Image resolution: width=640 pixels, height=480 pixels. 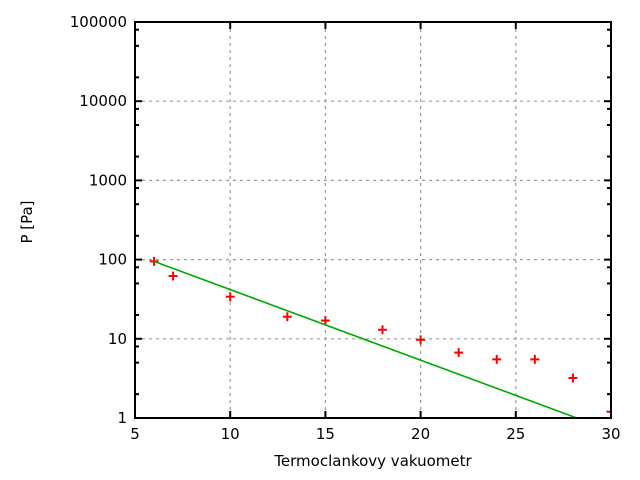 What do you see at coordinates (103, 101) in the screenshot?
I see `y-tick-label: 10000` at bounding box center [103, 101].